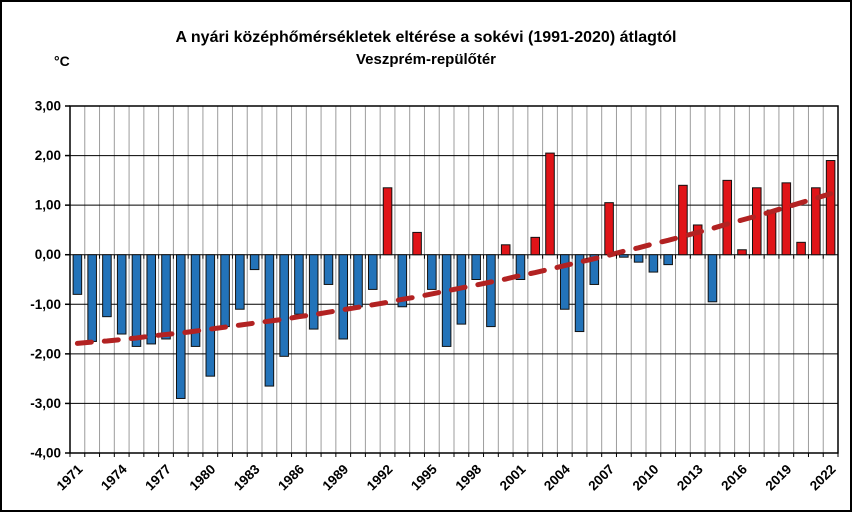  I want to click on x-tick-label: 1980, so click(203, 478).